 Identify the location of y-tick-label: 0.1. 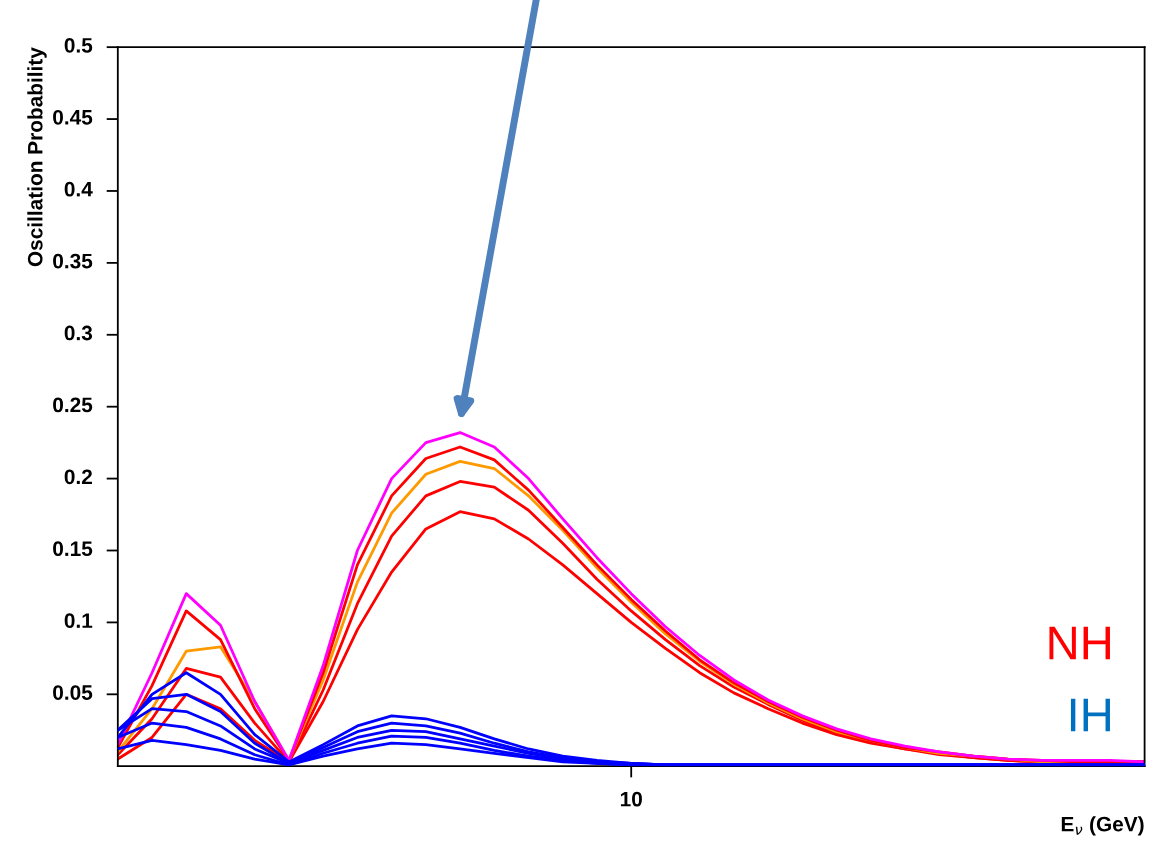
(78, 620).